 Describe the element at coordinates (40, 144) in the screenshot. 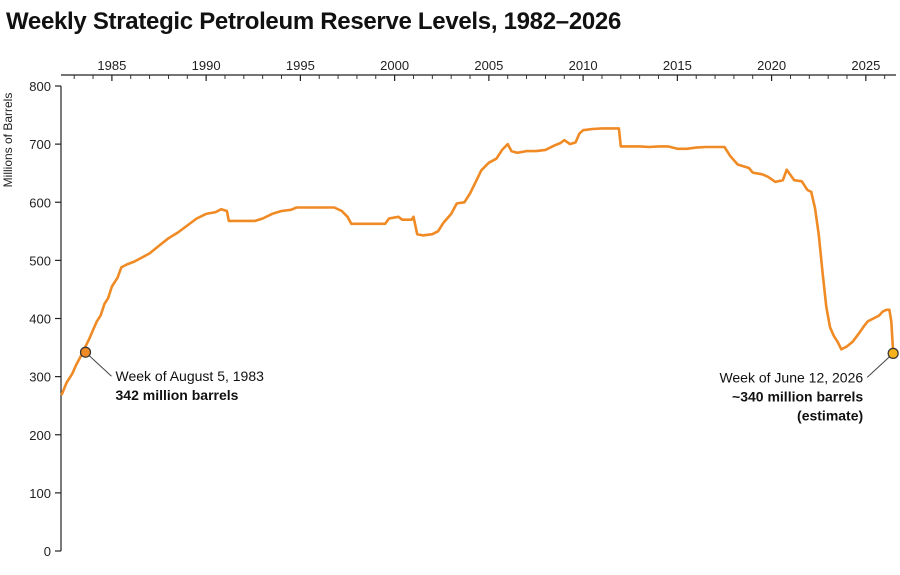

I see `y-tick-label: 700` at that location.